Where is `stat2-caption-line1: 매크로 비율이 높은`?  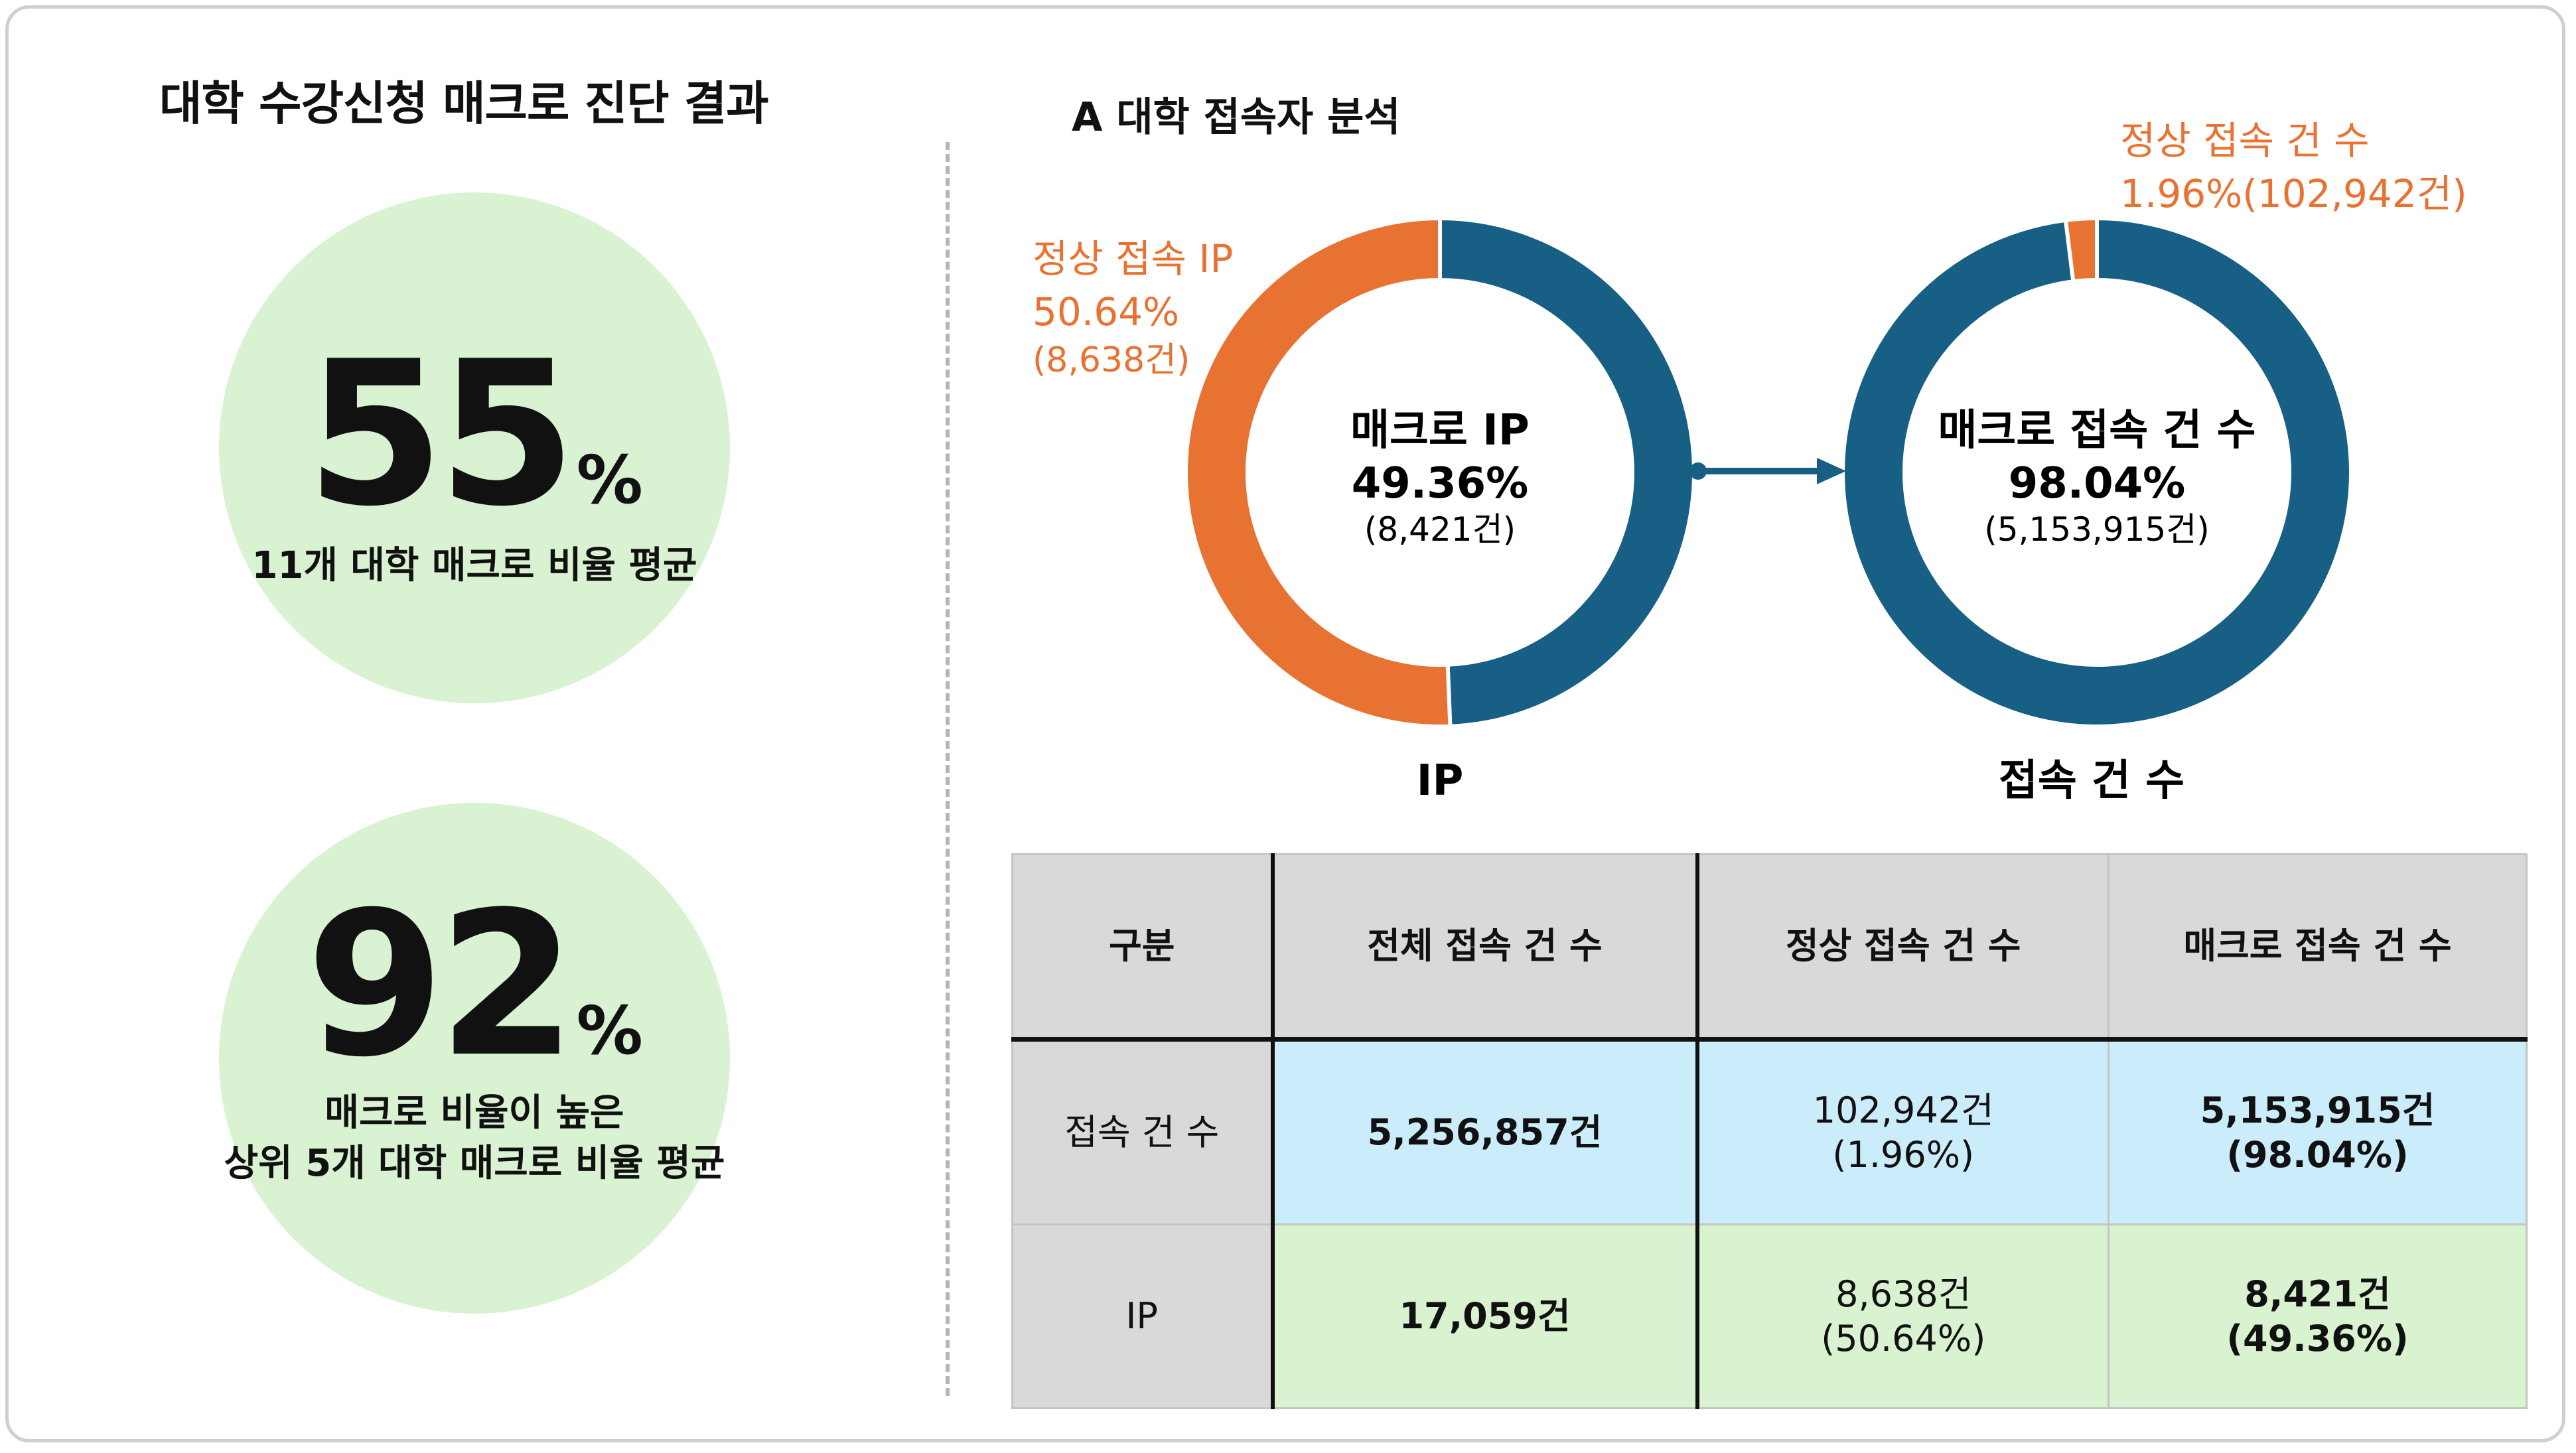 stat2-caption-line1: 매크로 비율이 높은 is located at coordinates (474, 1113).